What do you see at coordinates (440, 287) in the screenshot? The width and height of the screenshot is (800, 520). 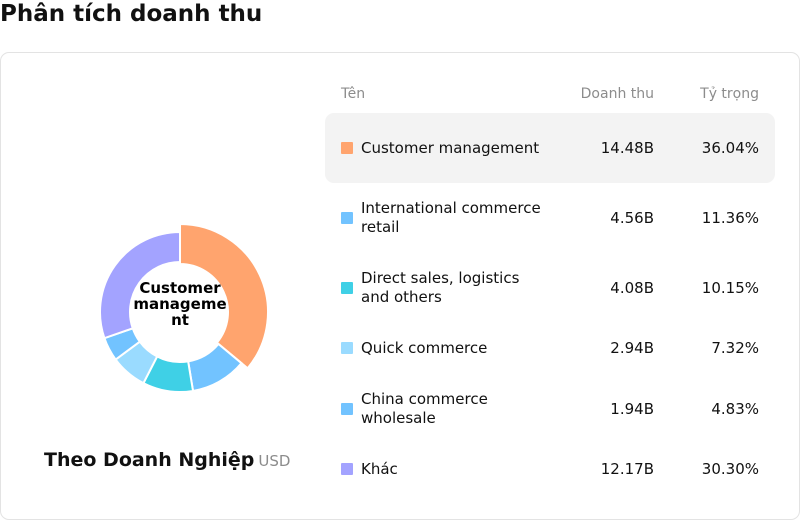 I see `row-name: Direct sales, logistics and others` at bounding box center [440, 287].